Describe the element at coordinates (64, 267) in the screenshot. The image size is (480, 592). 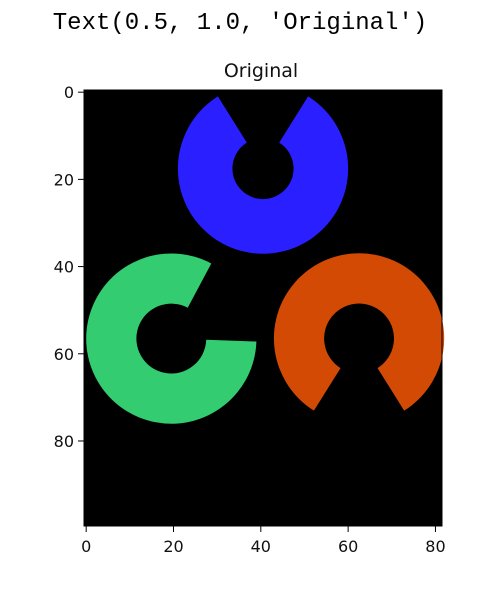
I see `y-tick-label: 40` at that location.